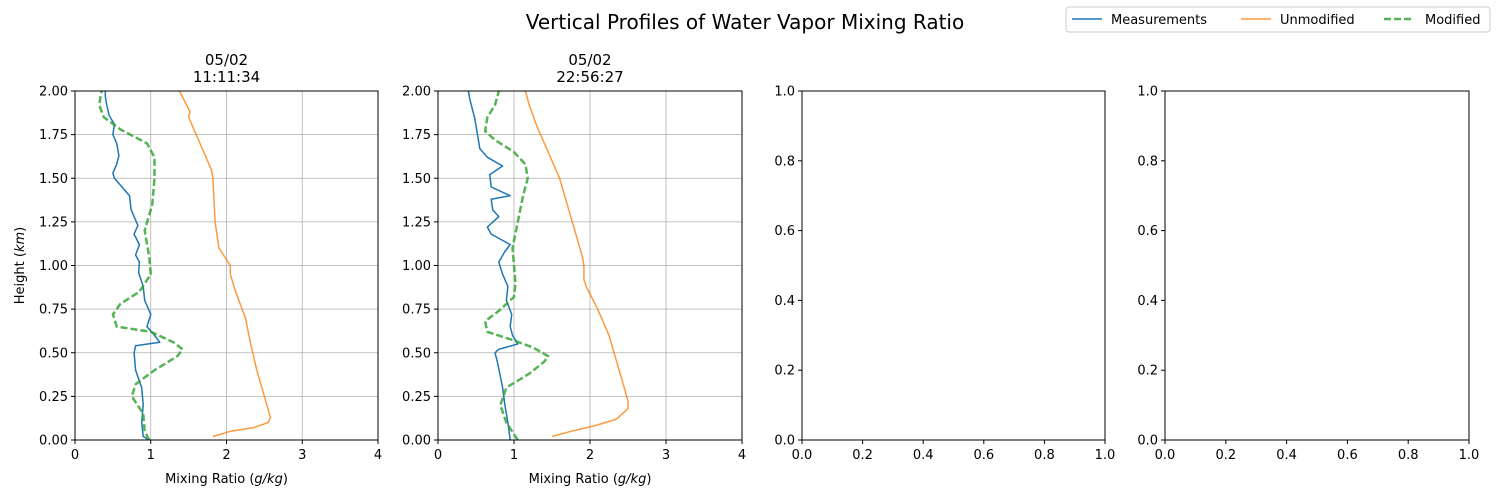  I want to click on y-axis-label: Height (km), so click(20, 265).